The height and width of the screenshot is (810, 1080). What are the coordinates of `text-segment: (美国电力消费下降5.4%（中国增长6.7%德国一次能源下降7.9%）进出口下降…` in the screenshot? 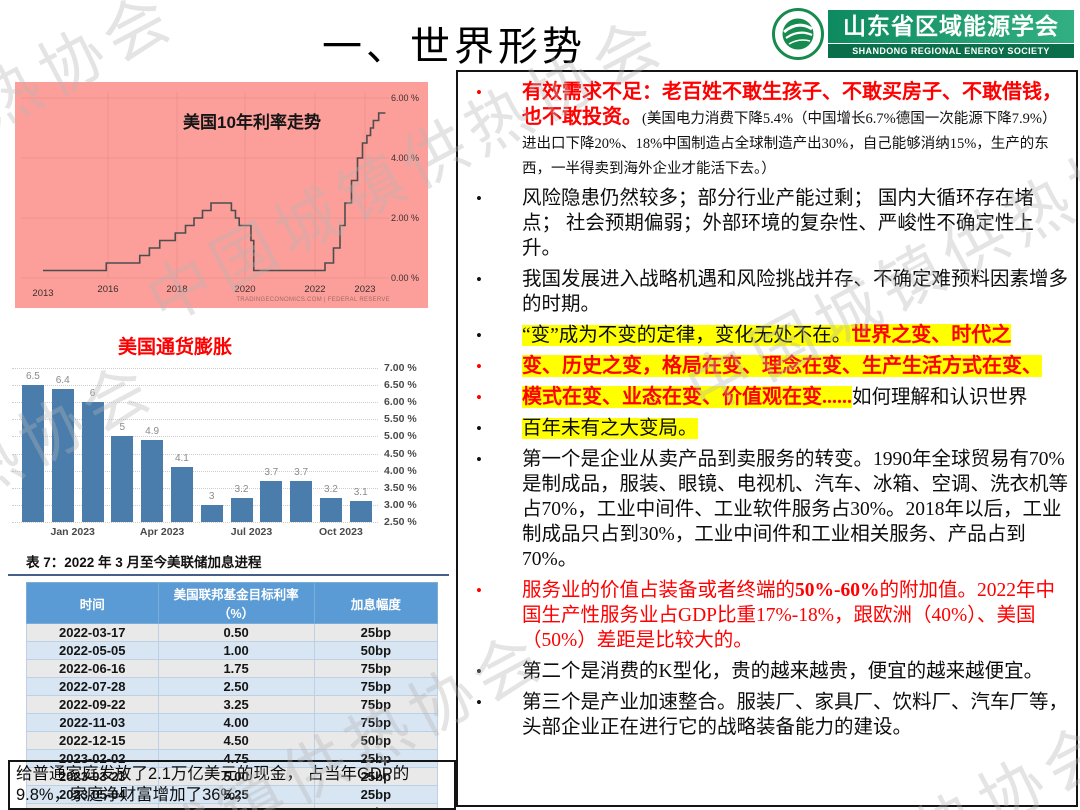 It's located at (789, 144).